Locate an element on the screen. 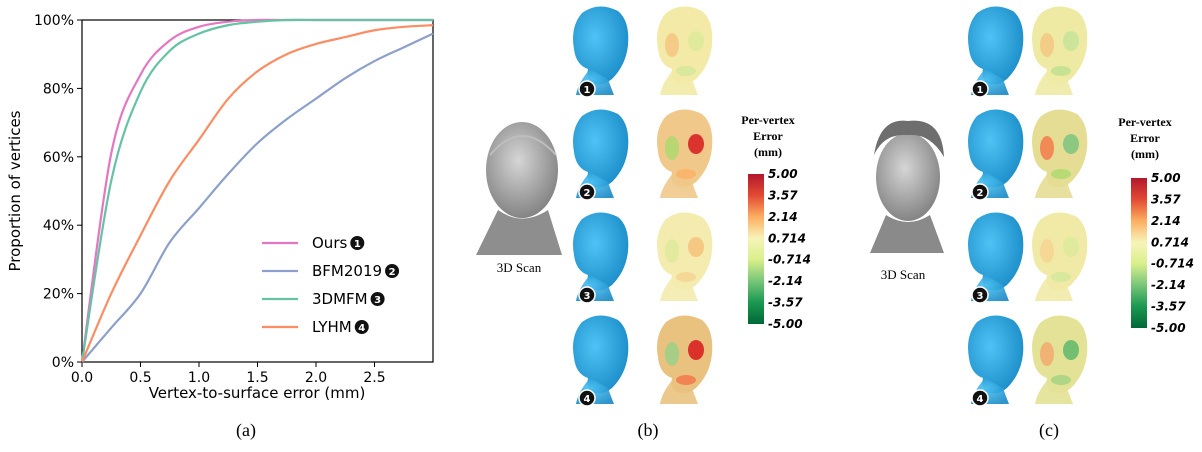 The height and width of the screenshot is (452, 1202). y-tick-label: 0% is located at coordinates (63, 363).